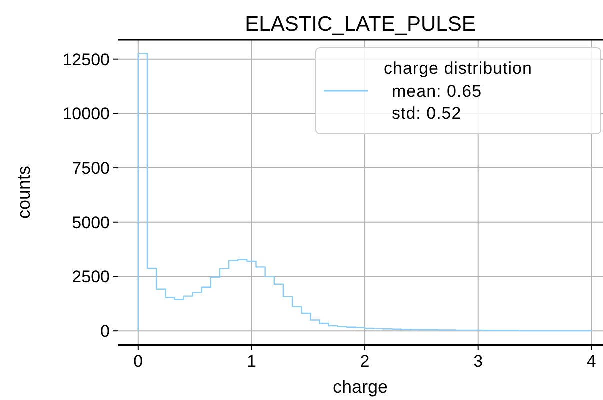  What do you see at coordinates (91, 168) in the screenshot?
I see `y-tick-label: 7500` at bounding box center [91, 168].